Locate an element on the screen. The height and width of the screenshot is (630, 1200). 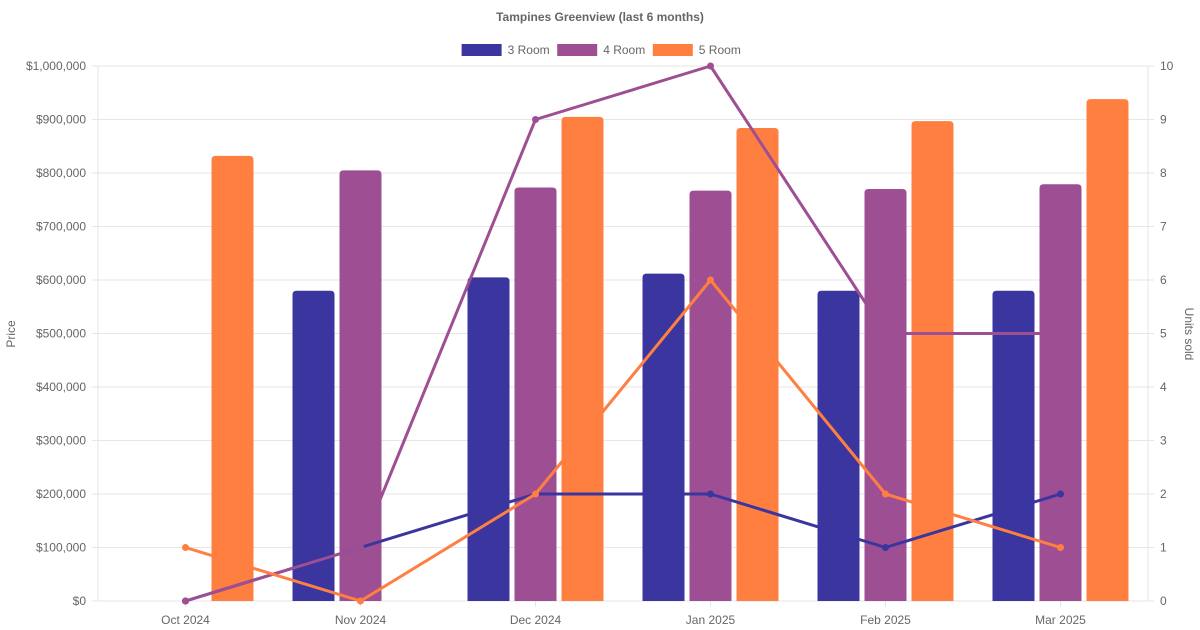
legend-label: 3 Room is located at coordinates (529, 50).